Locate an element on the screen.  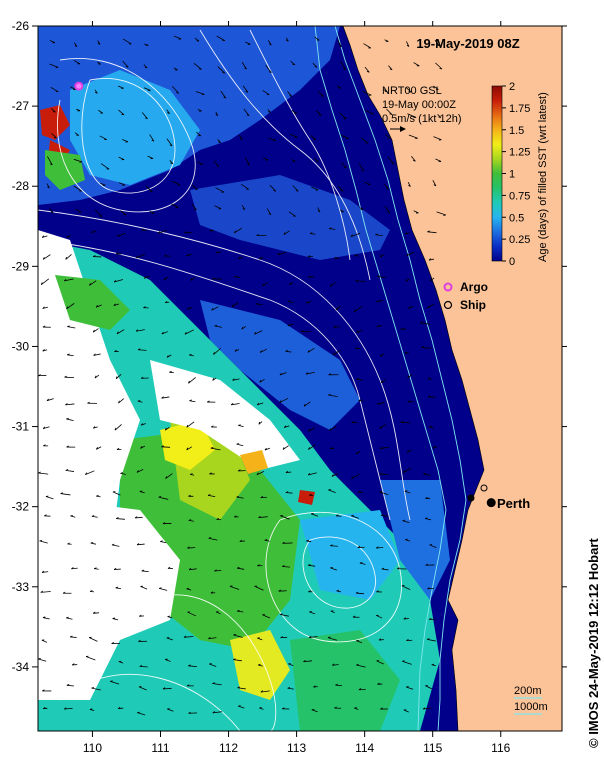
perth-marker-group: Perth is located at coordinates (498, 497).